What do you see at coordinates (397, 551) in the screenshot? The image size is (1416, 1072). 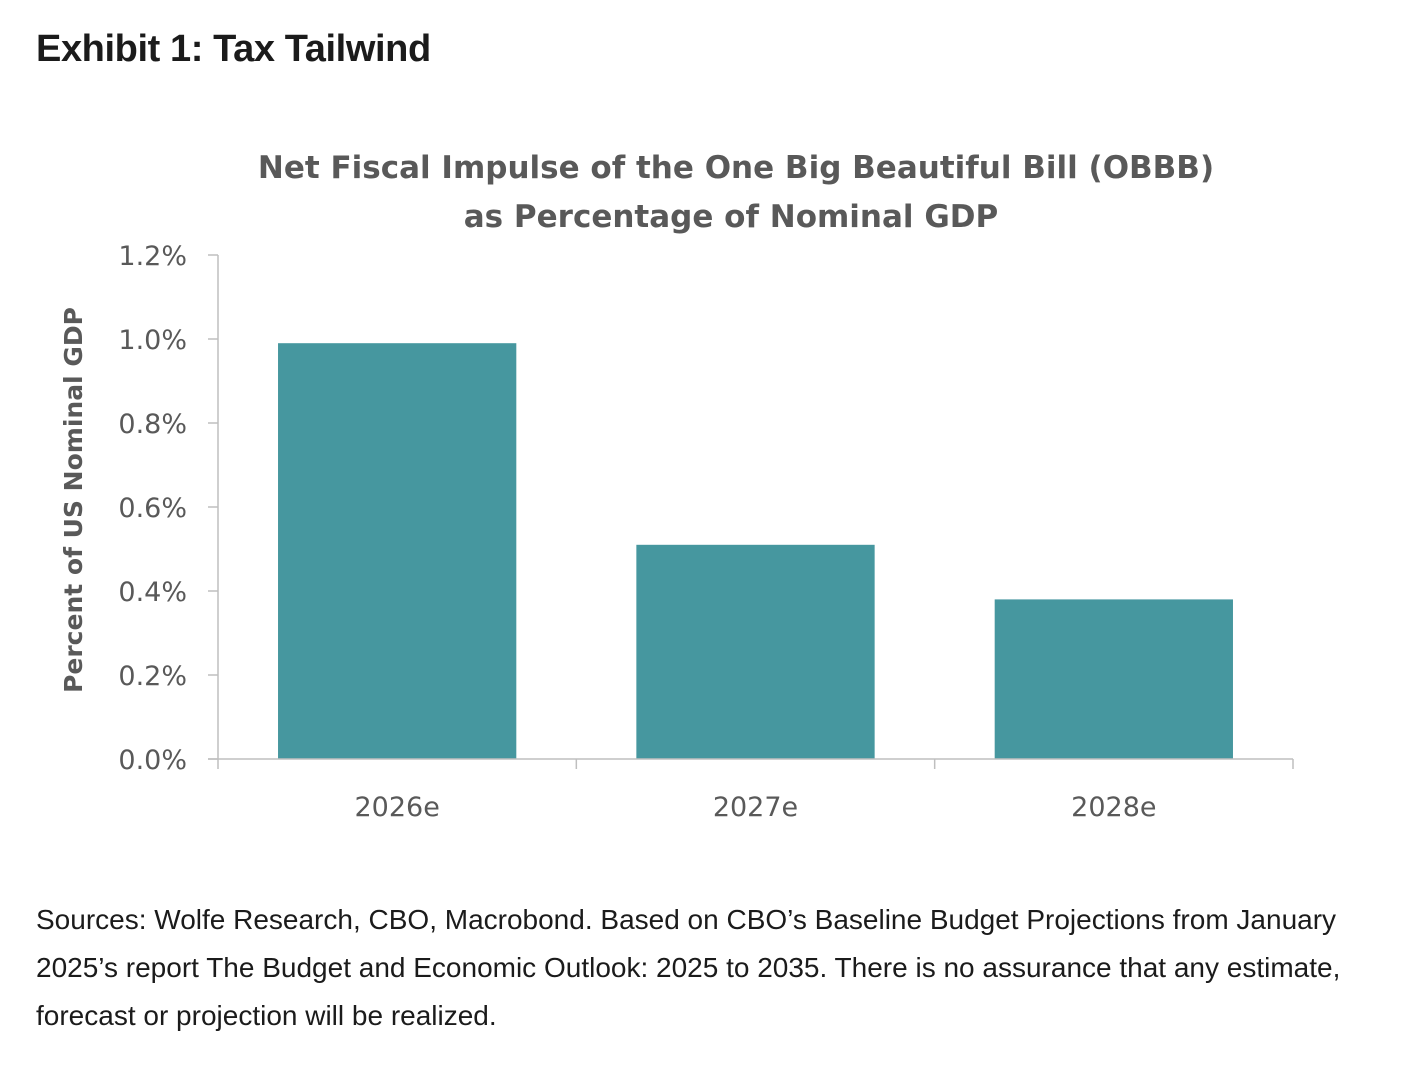 I see `bar-2026e` at bounding box center [397, 551].